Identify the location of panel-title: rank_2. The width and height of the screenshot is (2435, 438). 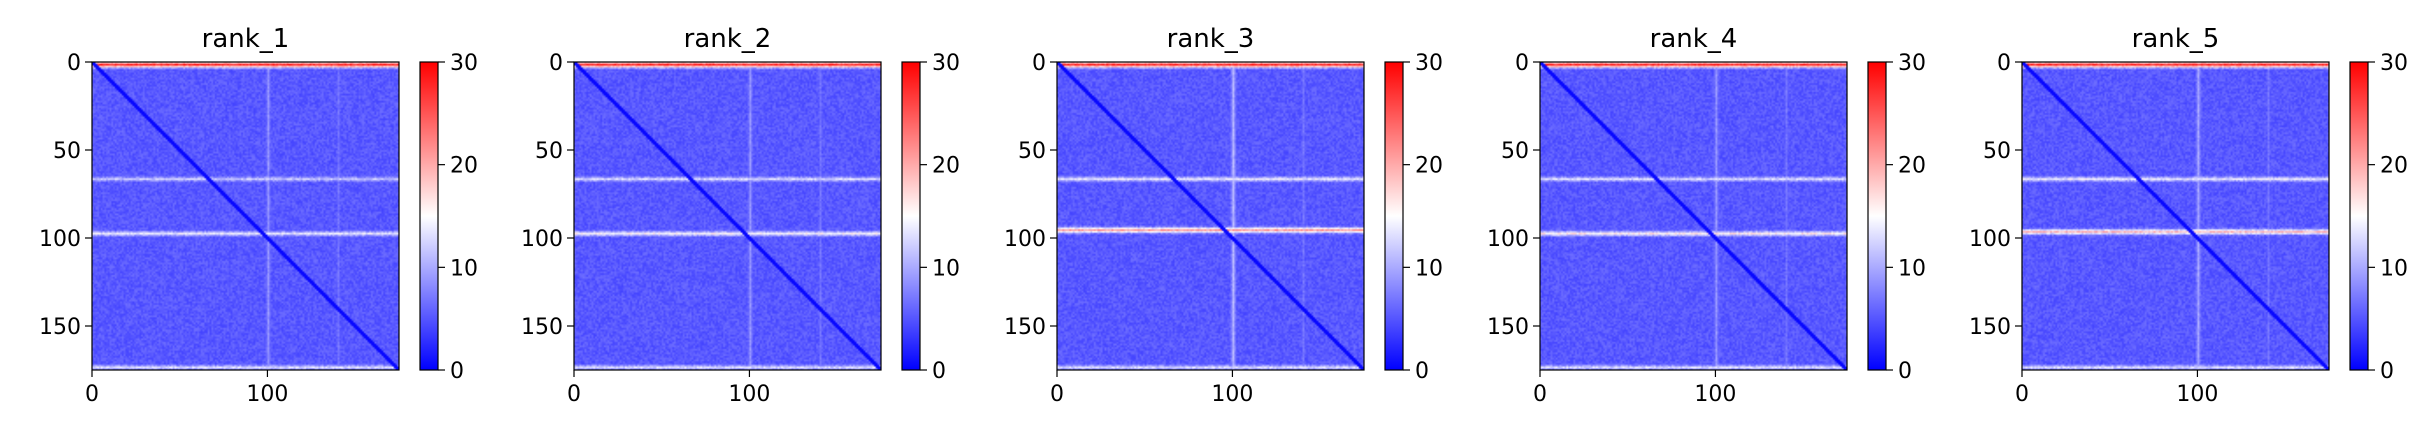
(728, 39).